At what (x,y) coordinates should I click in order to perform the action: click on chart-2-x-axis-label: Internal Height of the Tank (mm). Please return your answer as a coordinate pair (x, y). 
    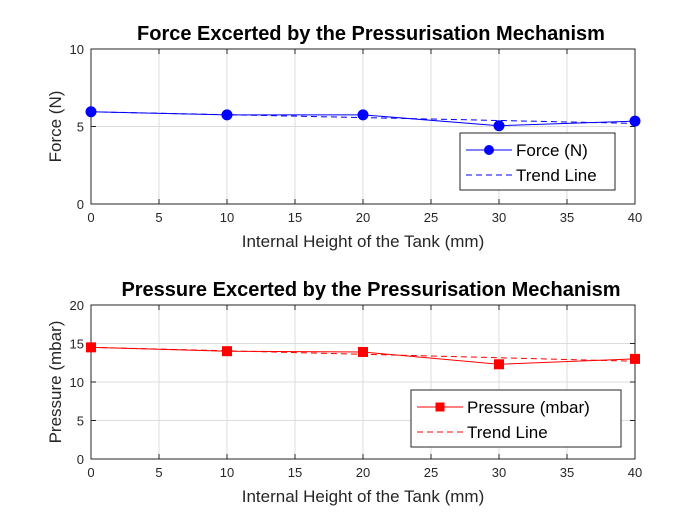
    Looking at the image, I should click on (363, 496).